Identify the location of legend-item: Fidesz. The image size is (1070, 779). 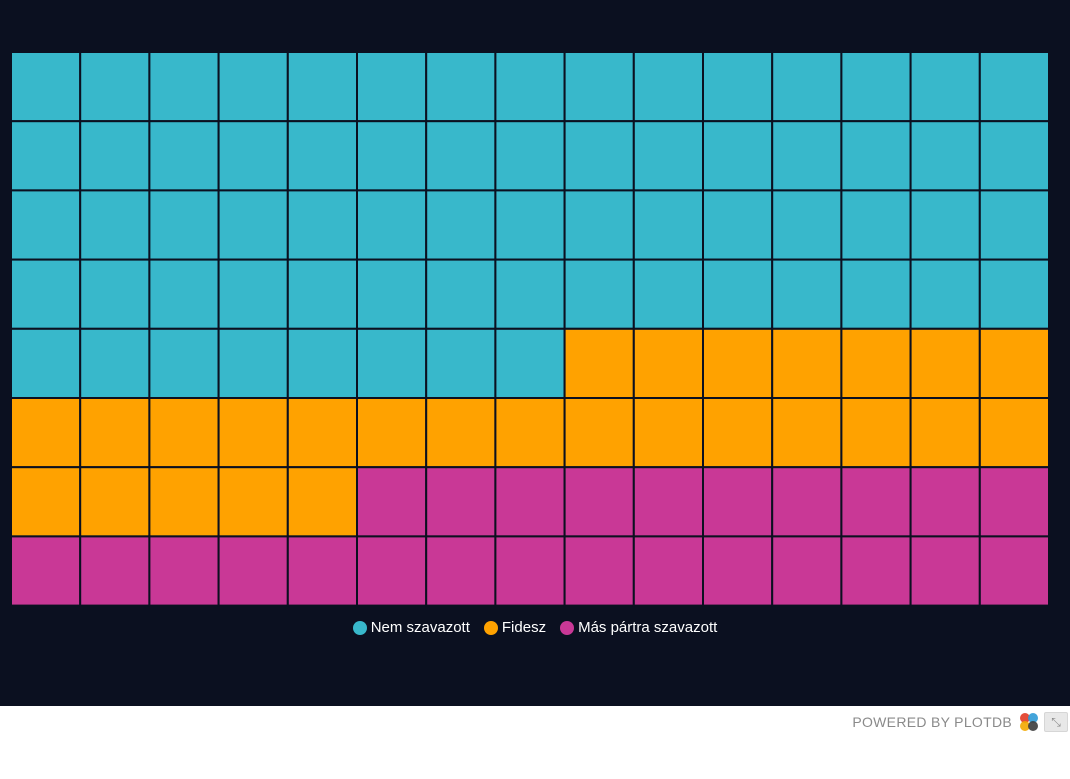
(514, 627).